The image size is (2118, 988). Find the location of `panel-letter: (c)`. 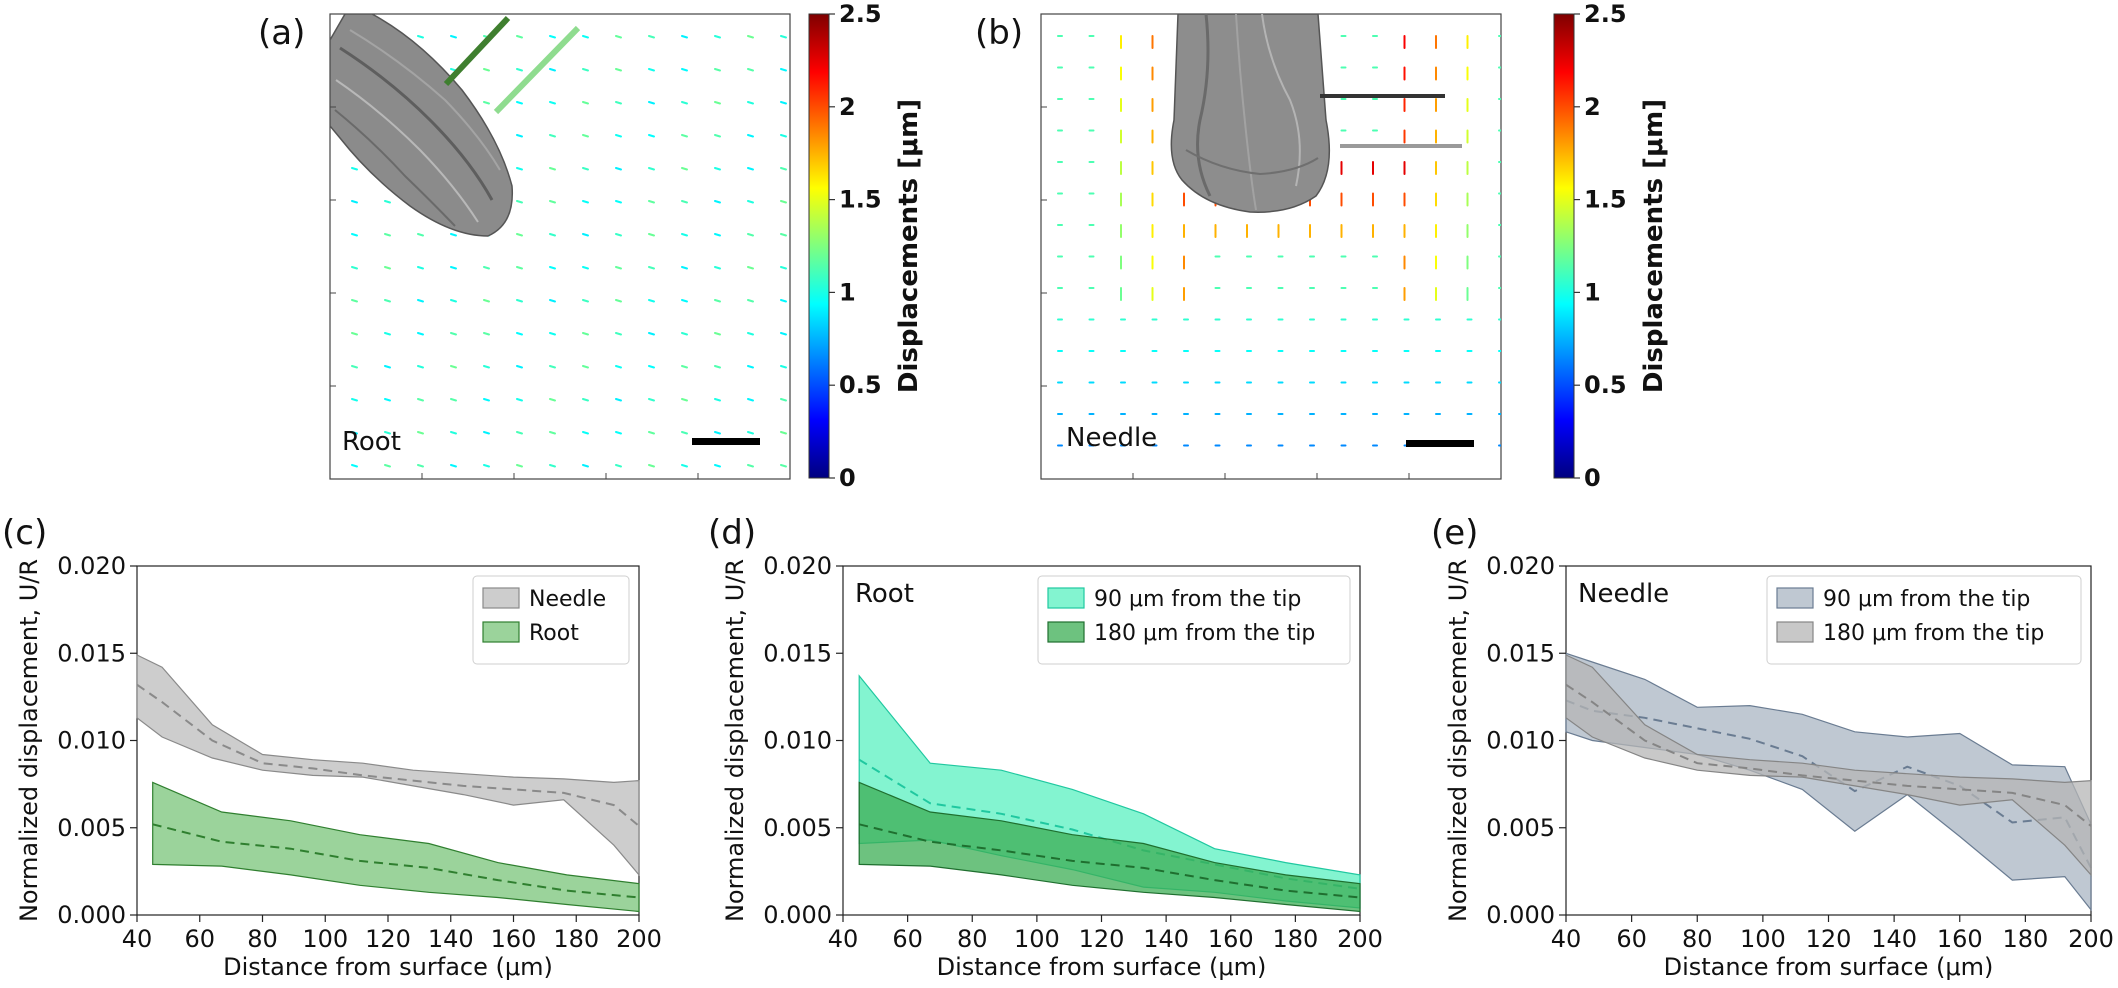

panel-letter: (c) is located at coordinates (24, 533).